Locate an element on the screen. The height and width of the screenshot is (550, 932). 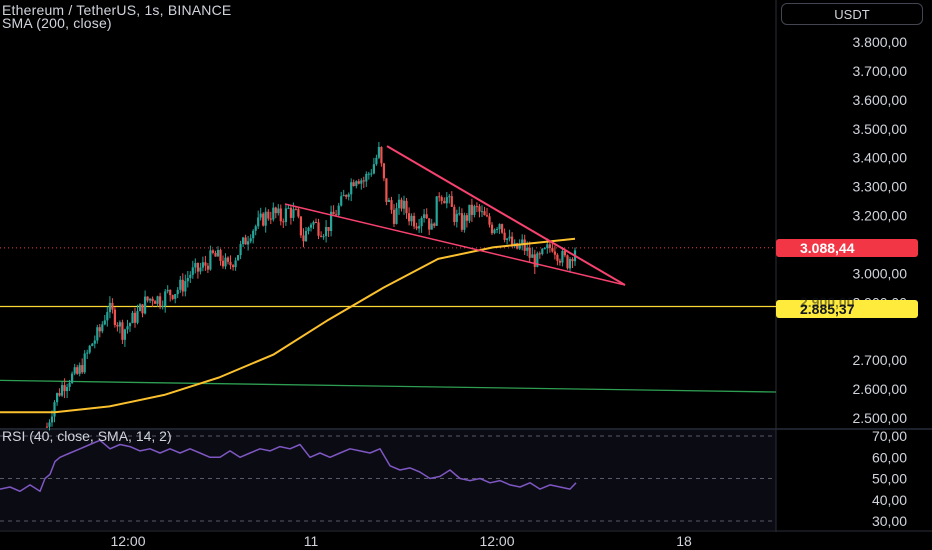
pane-separator is located at coordinates (466, 429).